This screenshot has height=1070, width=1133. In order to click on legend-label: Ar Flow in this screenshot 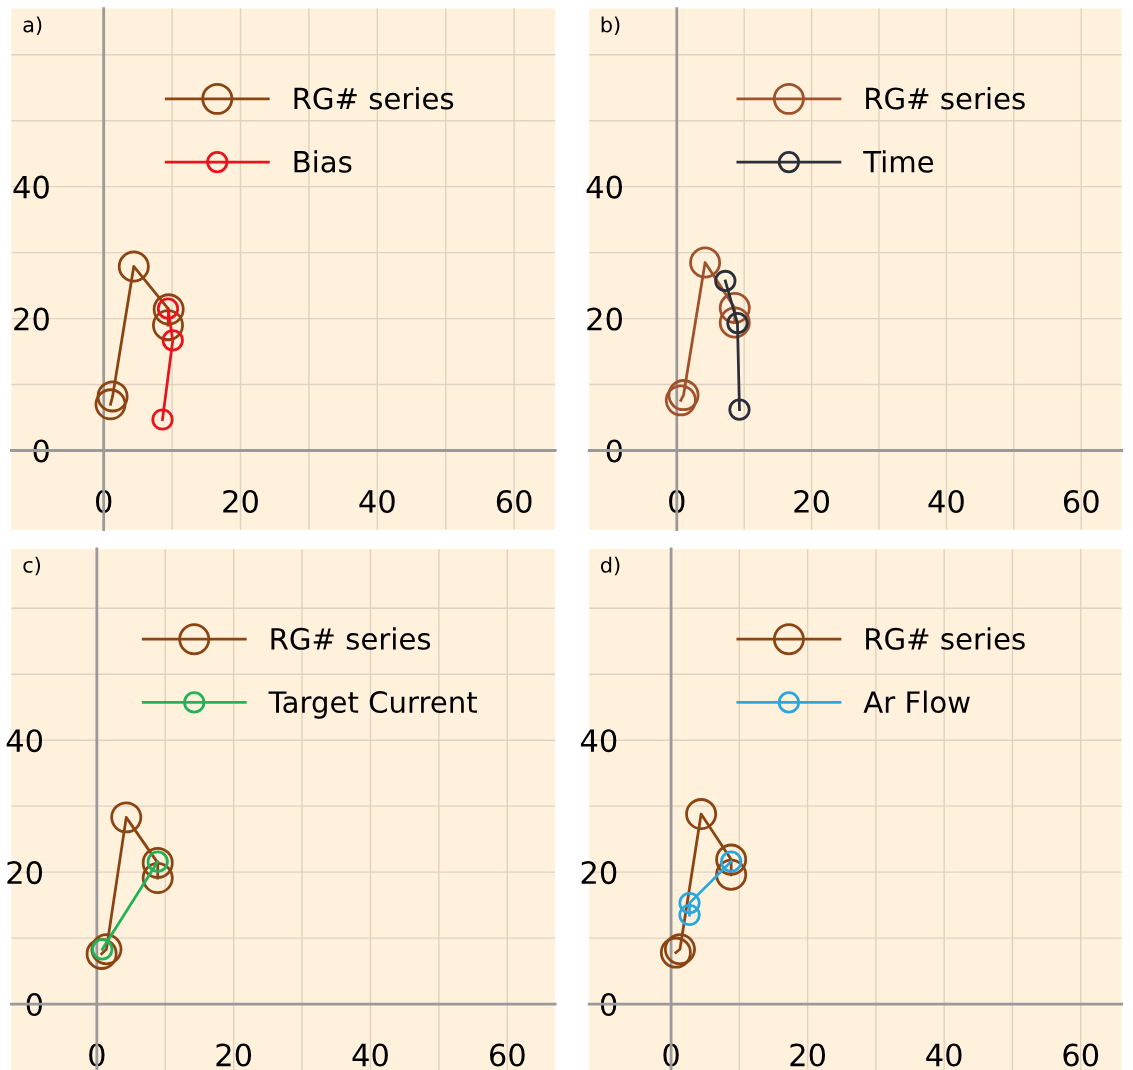, I will do `click(916, 702)`.